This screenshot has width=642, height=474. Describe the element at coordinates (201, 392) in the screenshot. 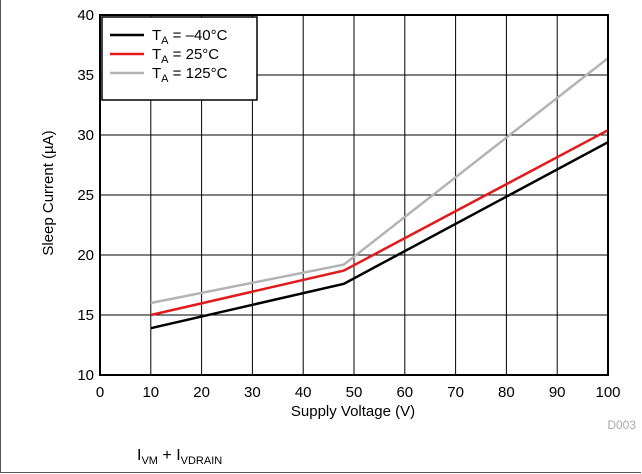

I see `x-tick-label: 20` at that location.